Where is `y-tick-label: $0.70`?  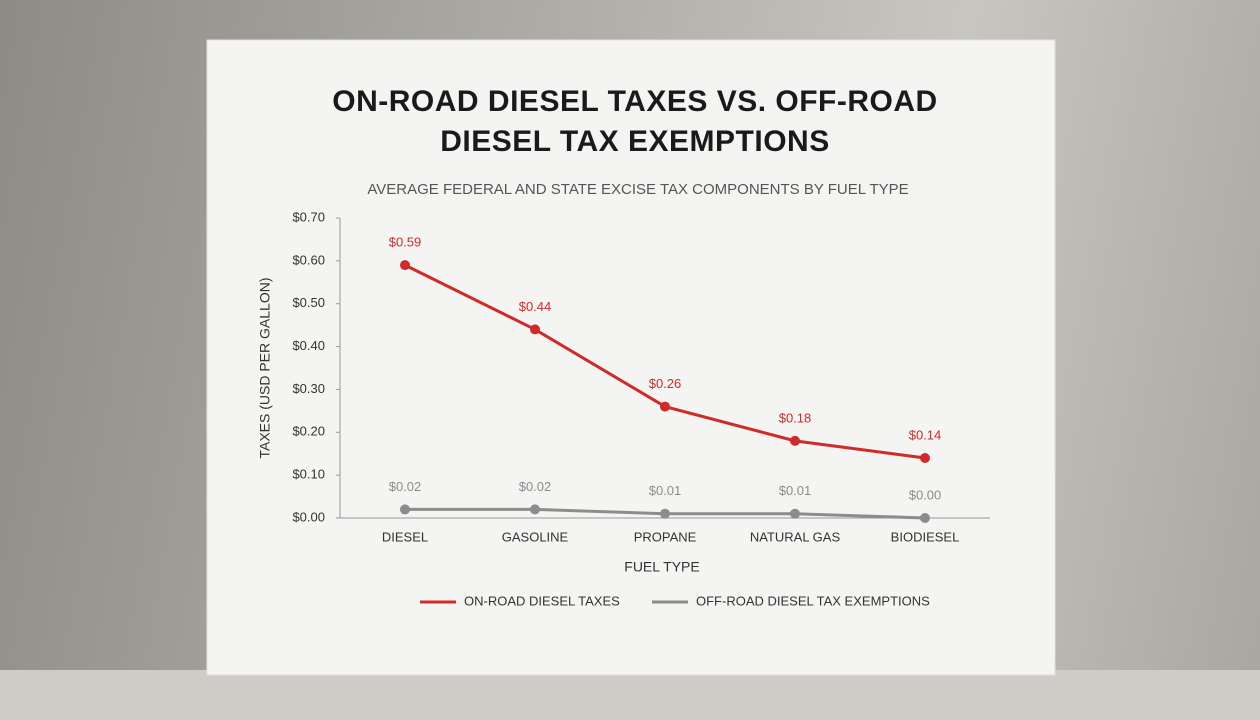
y-tick-label: $0.70 is located at coordinates (308, 216).